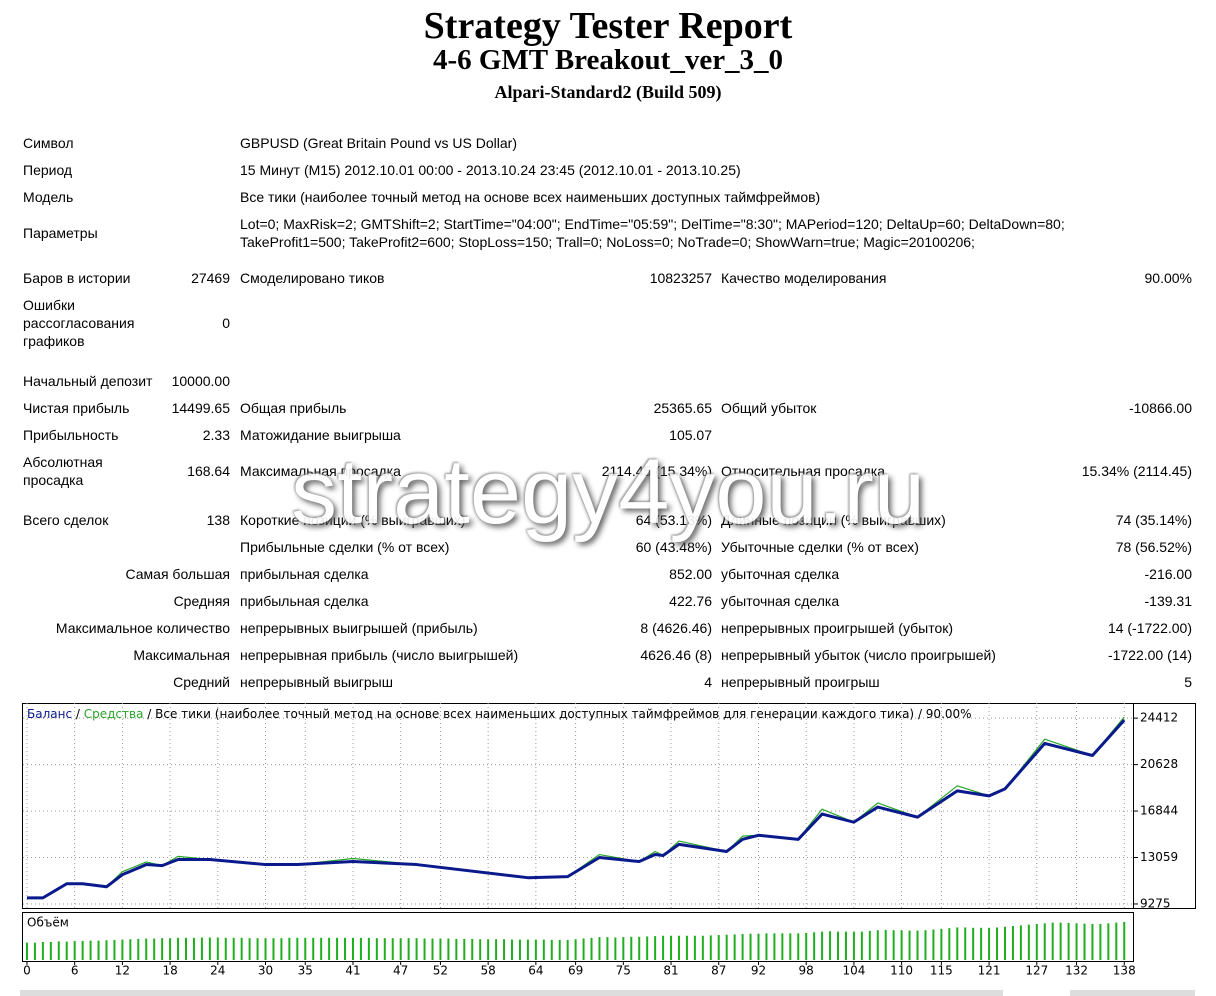  Describe the element at coordinates (60, 233) in the screenshot. I see `info-label: Параметры` at that location.